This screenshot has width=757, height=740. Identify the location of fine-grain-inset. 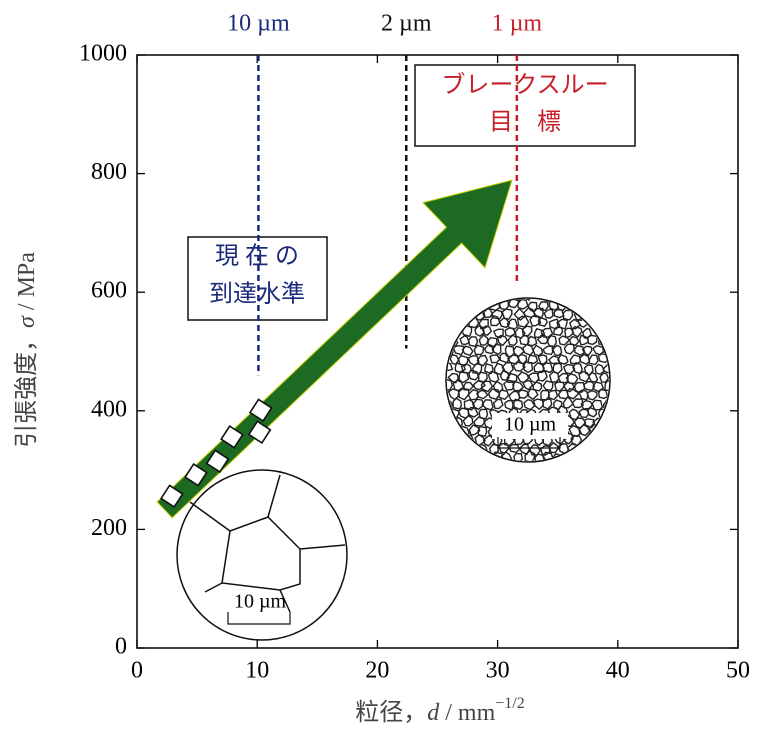
(532, 380).